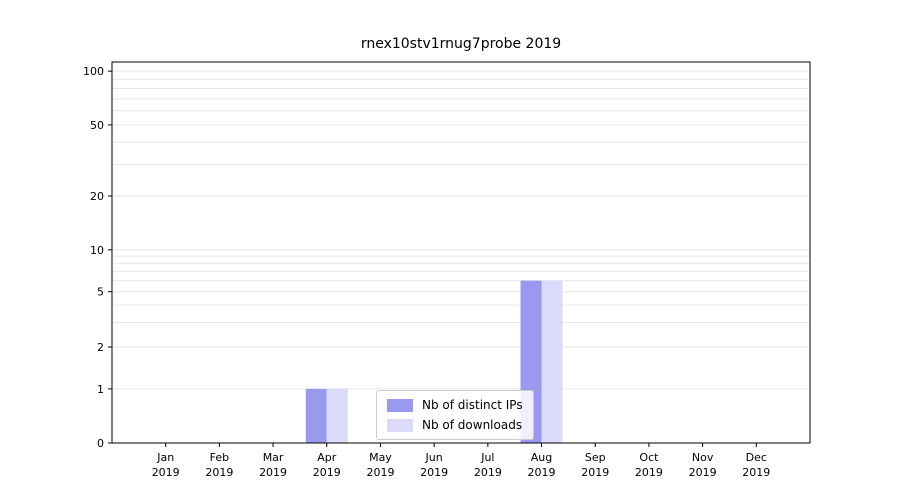 The height and width of the screenshot is (500, 900). Describe the element at coordinates (756, 457) in the screenshot. I see `x-tick-label-month: Dec` at that location.